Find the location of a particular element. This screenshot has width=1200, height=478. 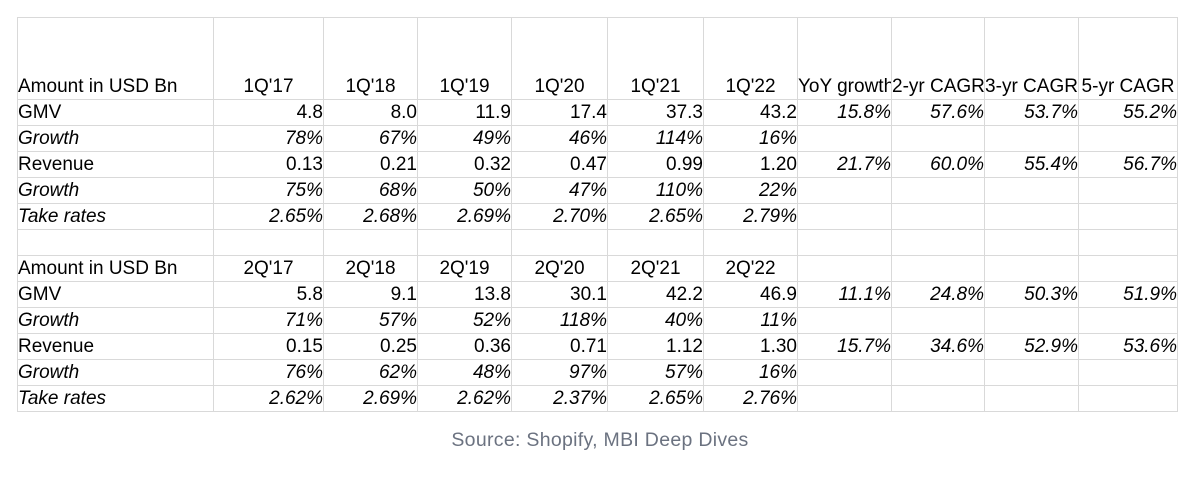

value-cell: 22% is located at coordinates (750, 190).